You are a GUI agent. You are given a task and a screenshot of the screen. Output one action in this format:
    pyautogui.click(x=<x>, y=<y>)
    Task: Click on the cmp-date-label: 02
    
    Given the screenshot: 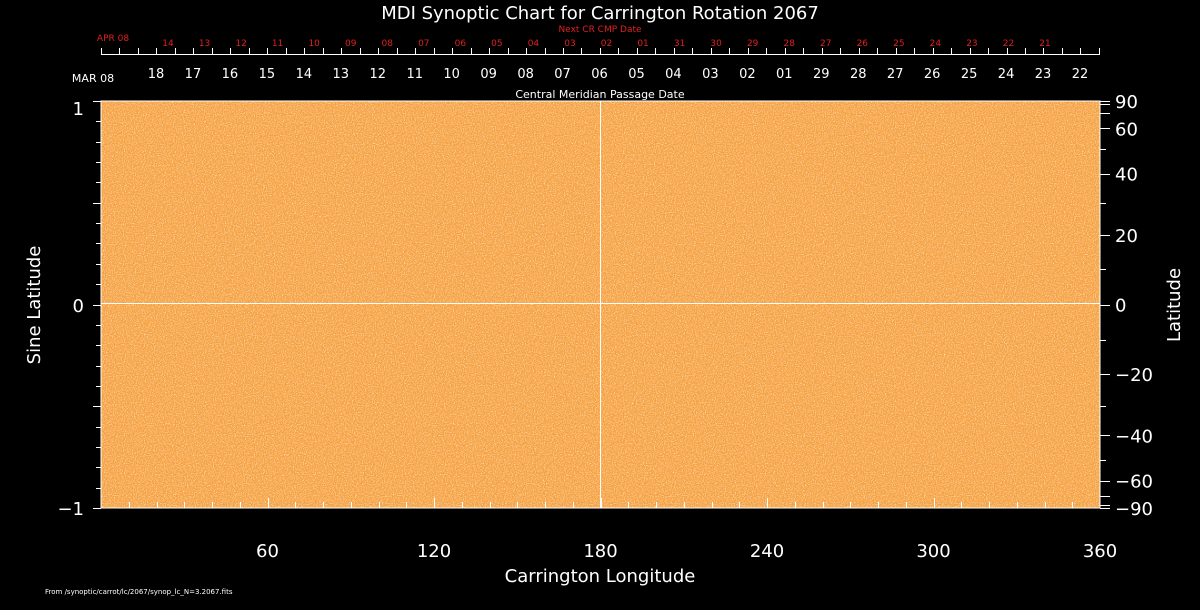 What is the action you would take?
    pyautogui.click(x=747, y=74)
    